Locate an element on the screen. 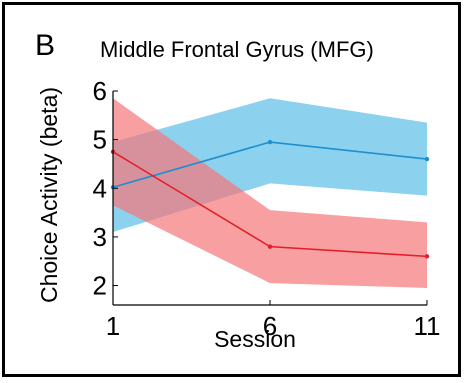  y-tick-label: 3 is located at coordinates (100, 237).